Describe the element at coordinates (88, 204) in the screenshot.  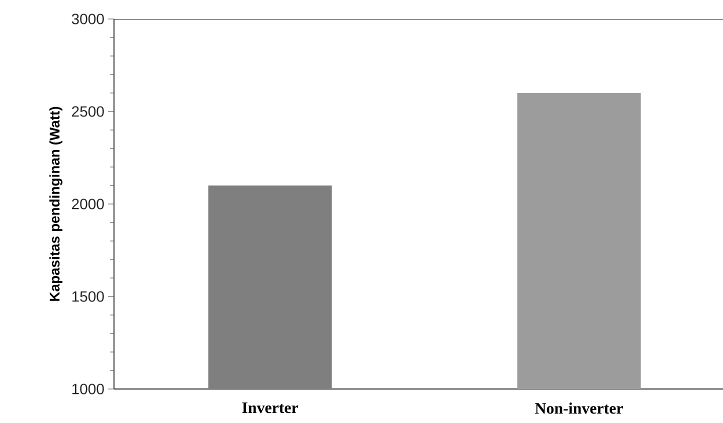
I see `y-tick-label: 2000` at that location.